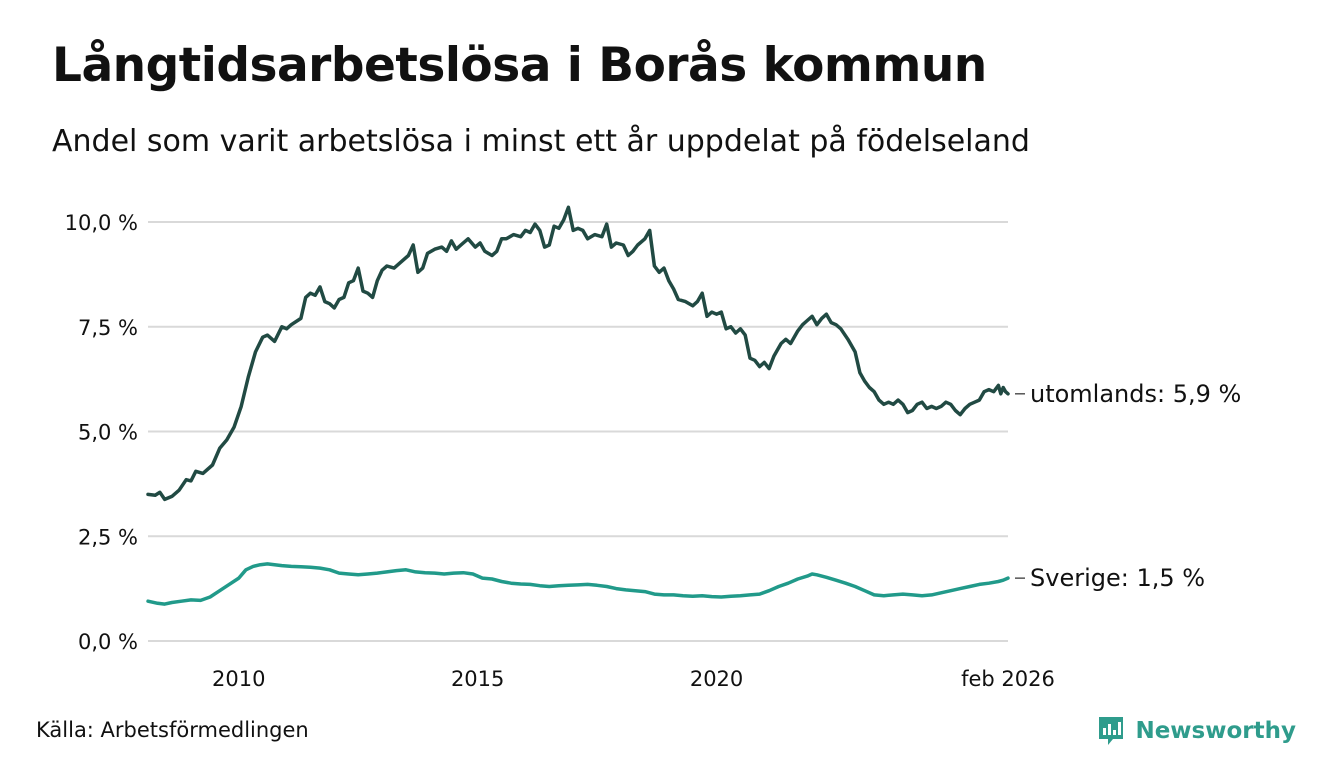 This screenshot has width=1340, height=780. I want to click on y-tick-label-0: 0,0 %, so click(108, 642).